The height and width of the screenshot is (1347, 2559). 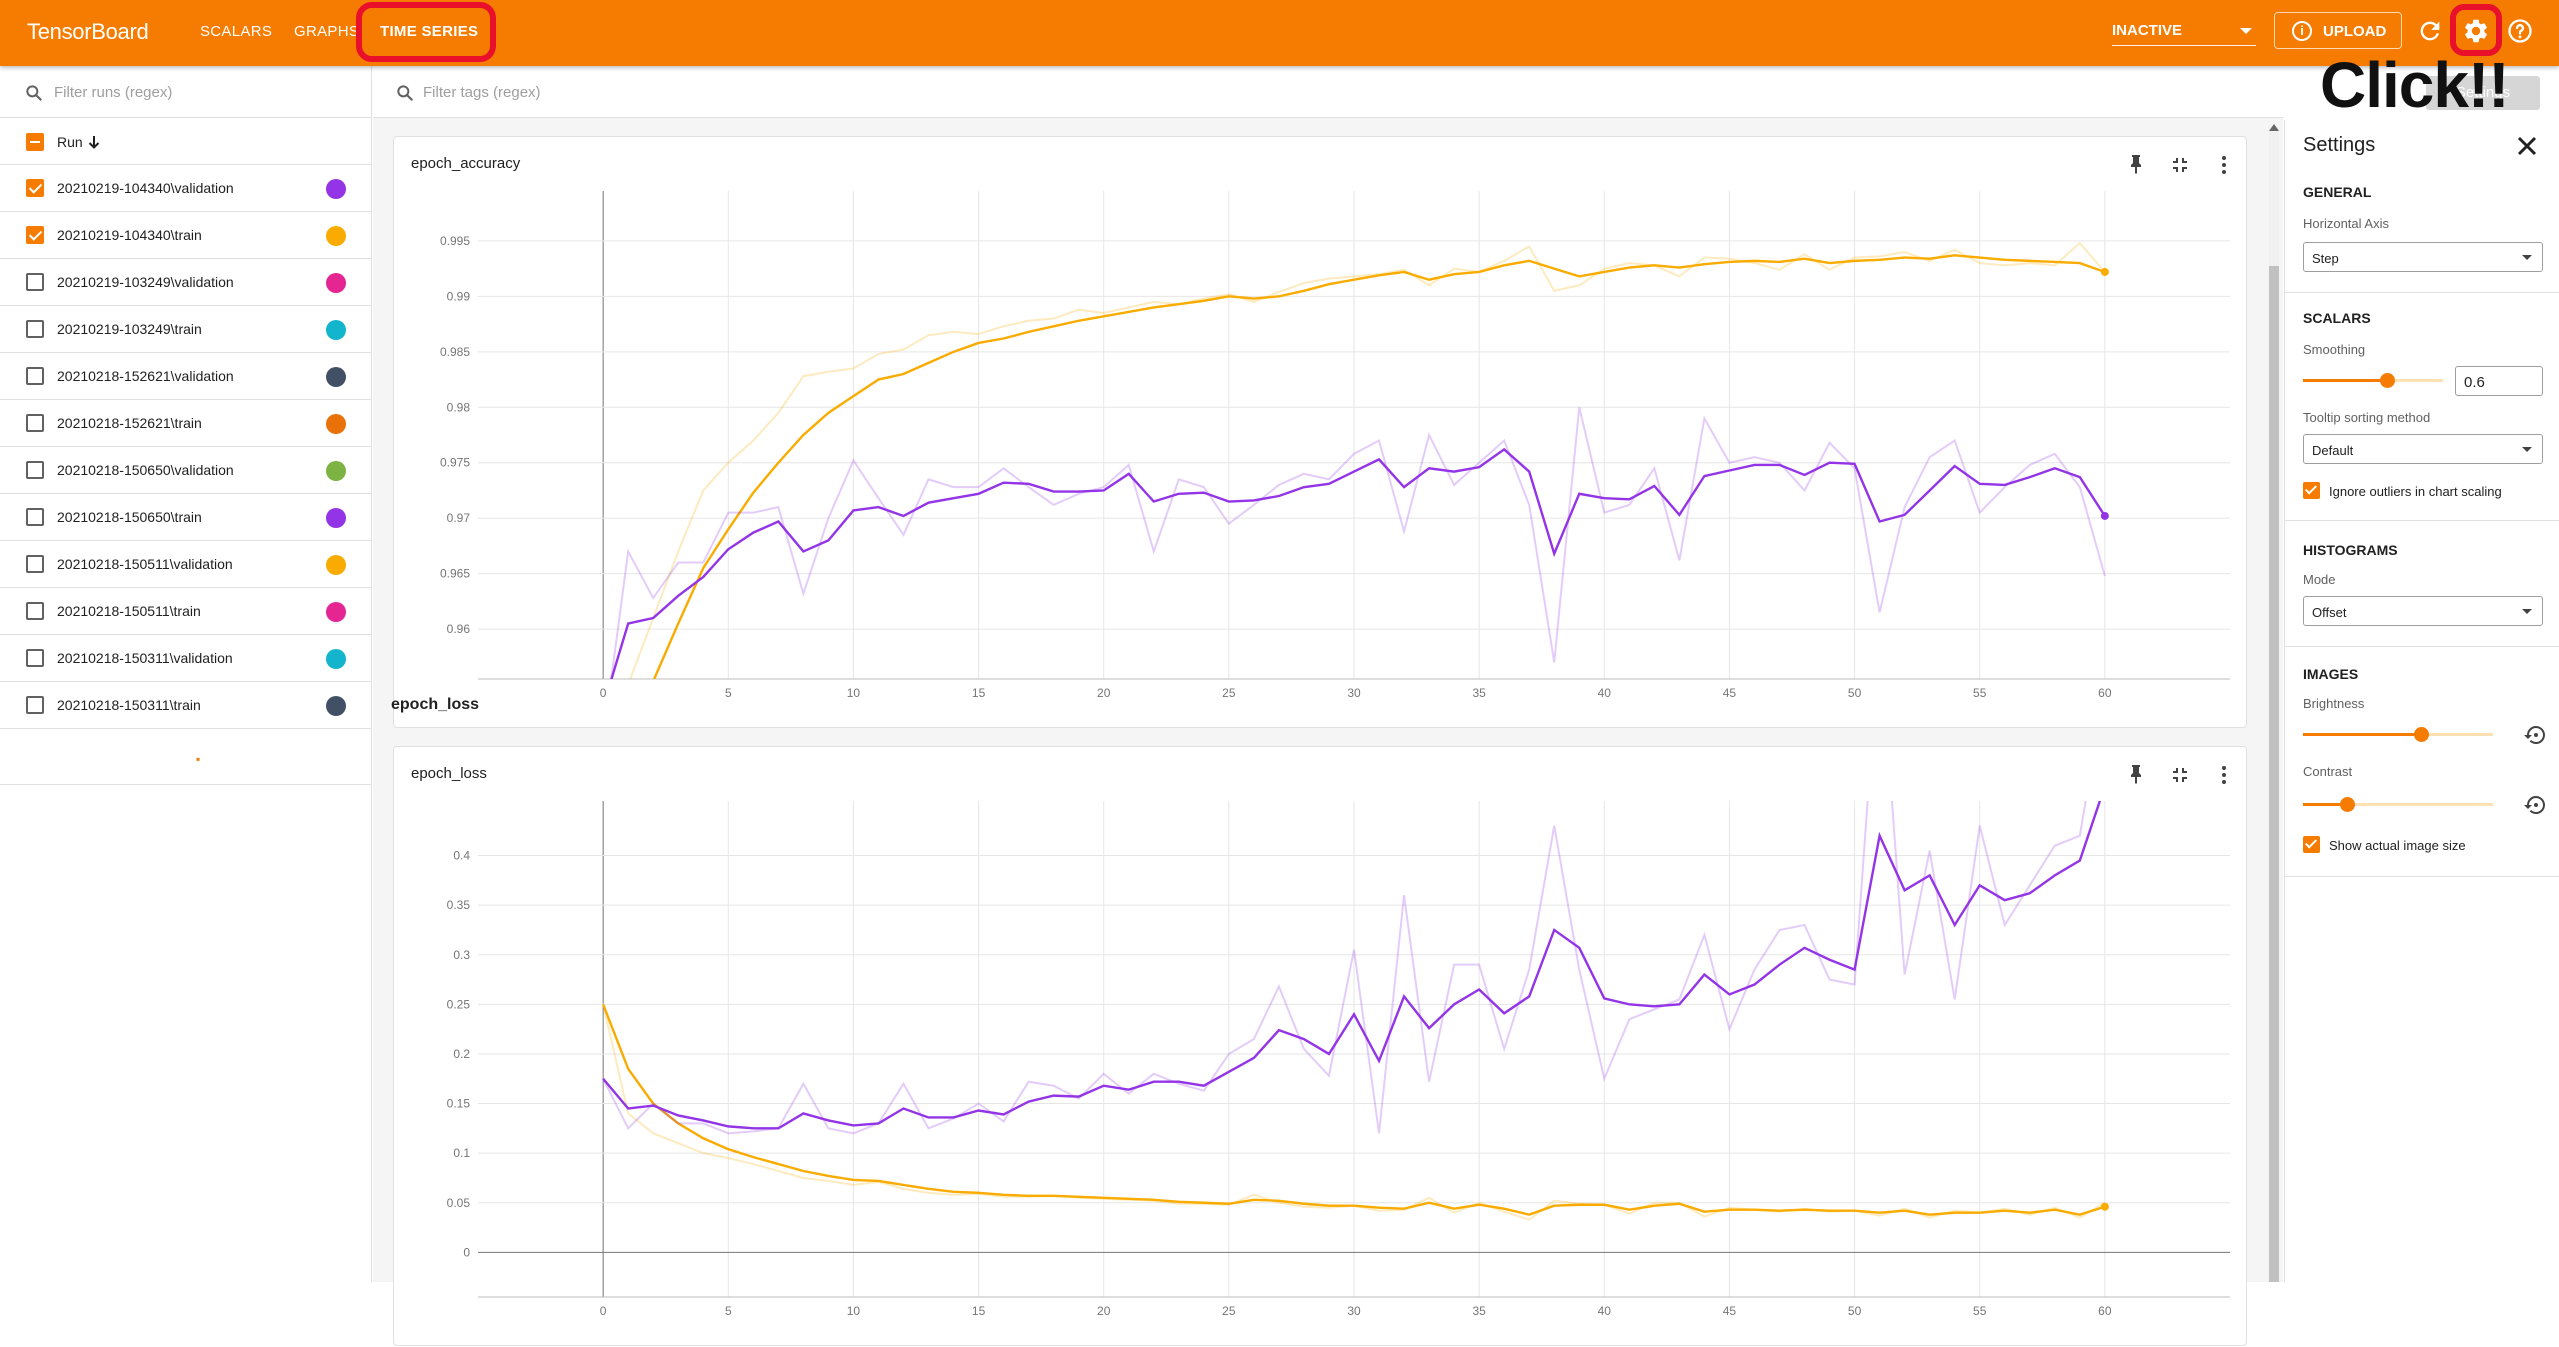 What do you see at coordinates (2105, 693) in the screenshot?
I see `x-tick-label: 60` at bounding box center [2105, 693].